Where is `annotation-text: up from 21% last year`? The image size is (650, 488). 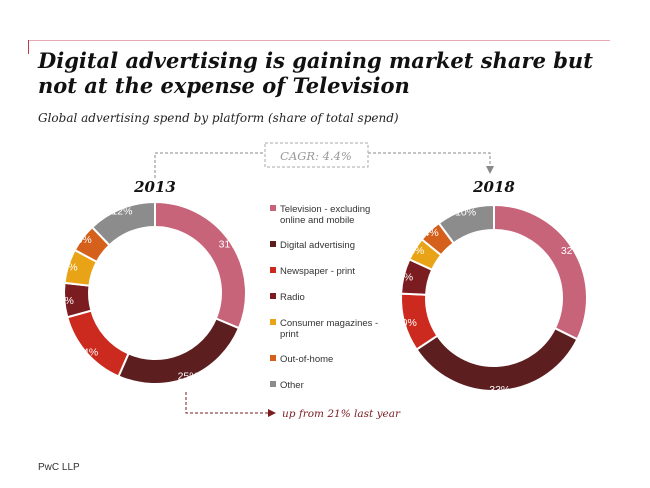 annotation-text: up from 21% last year is located at coordinates (341, 414).